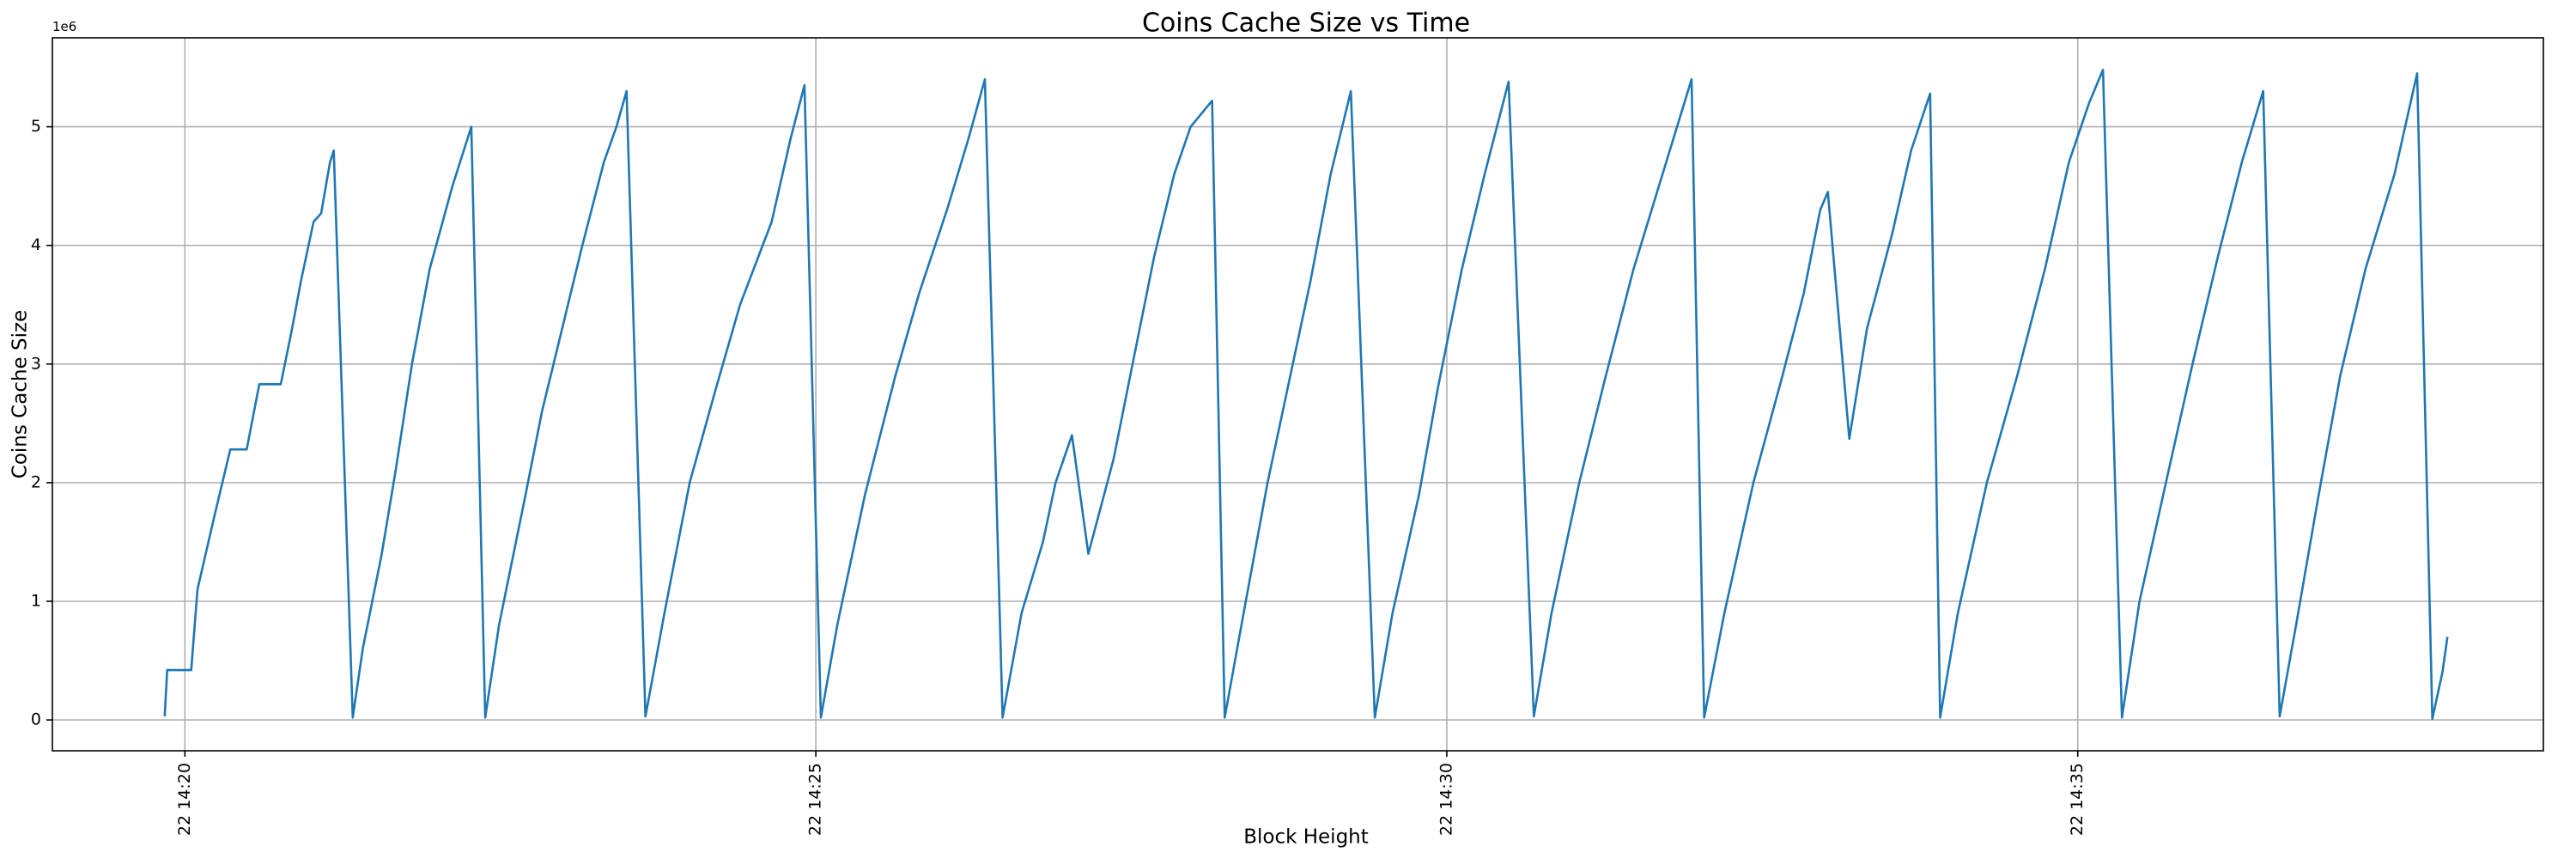 The width and height of the screenshot is (2576, 859). I want to click on x-tick-label: 22 14:20, so click(185, 799).